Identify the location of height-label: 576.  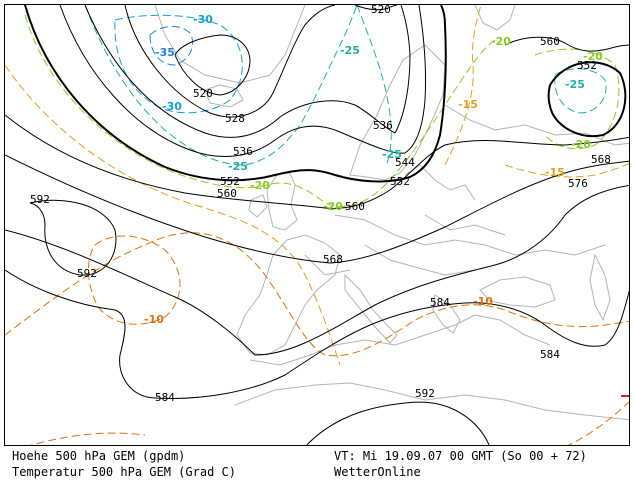
(578, 183).